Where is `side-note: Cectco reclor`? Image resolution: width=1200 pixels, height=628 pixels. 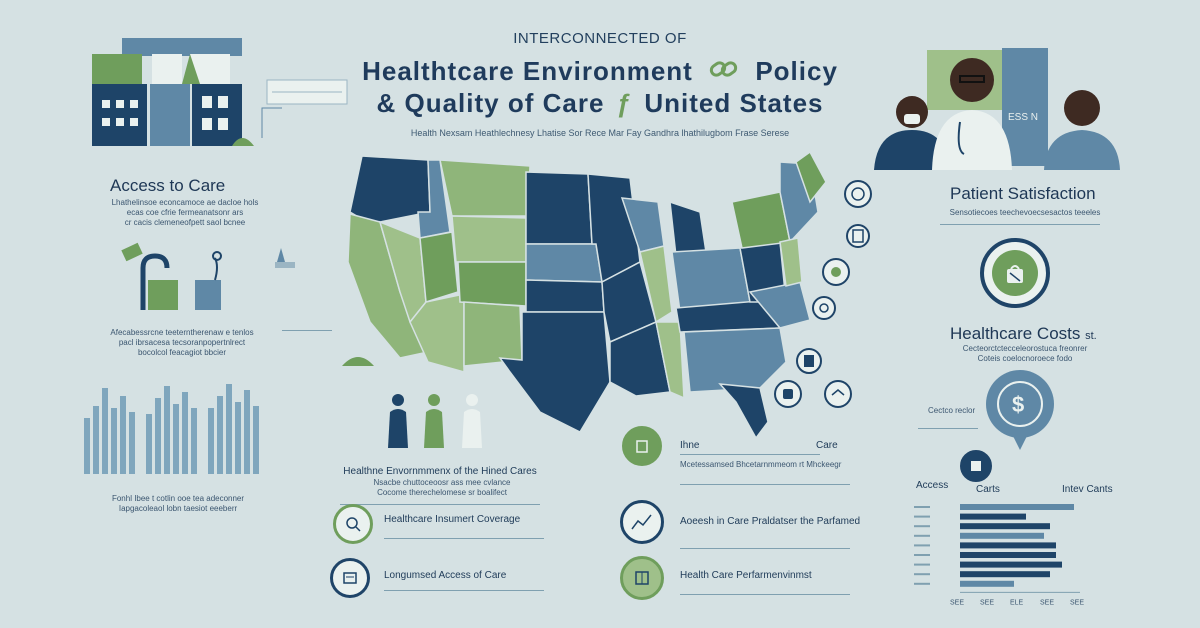
side-note: Cectco reclor is located at coordinates (952, 410).